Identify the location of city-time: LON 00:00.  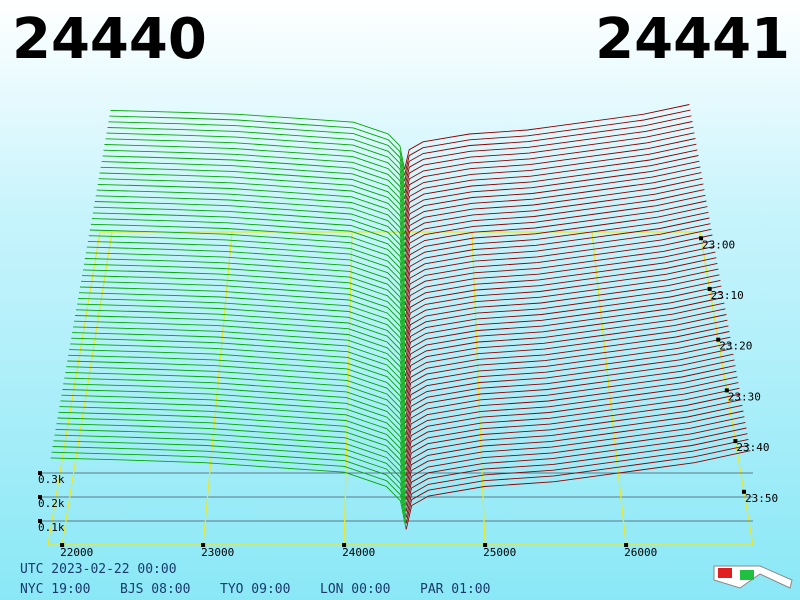
(355, 589).